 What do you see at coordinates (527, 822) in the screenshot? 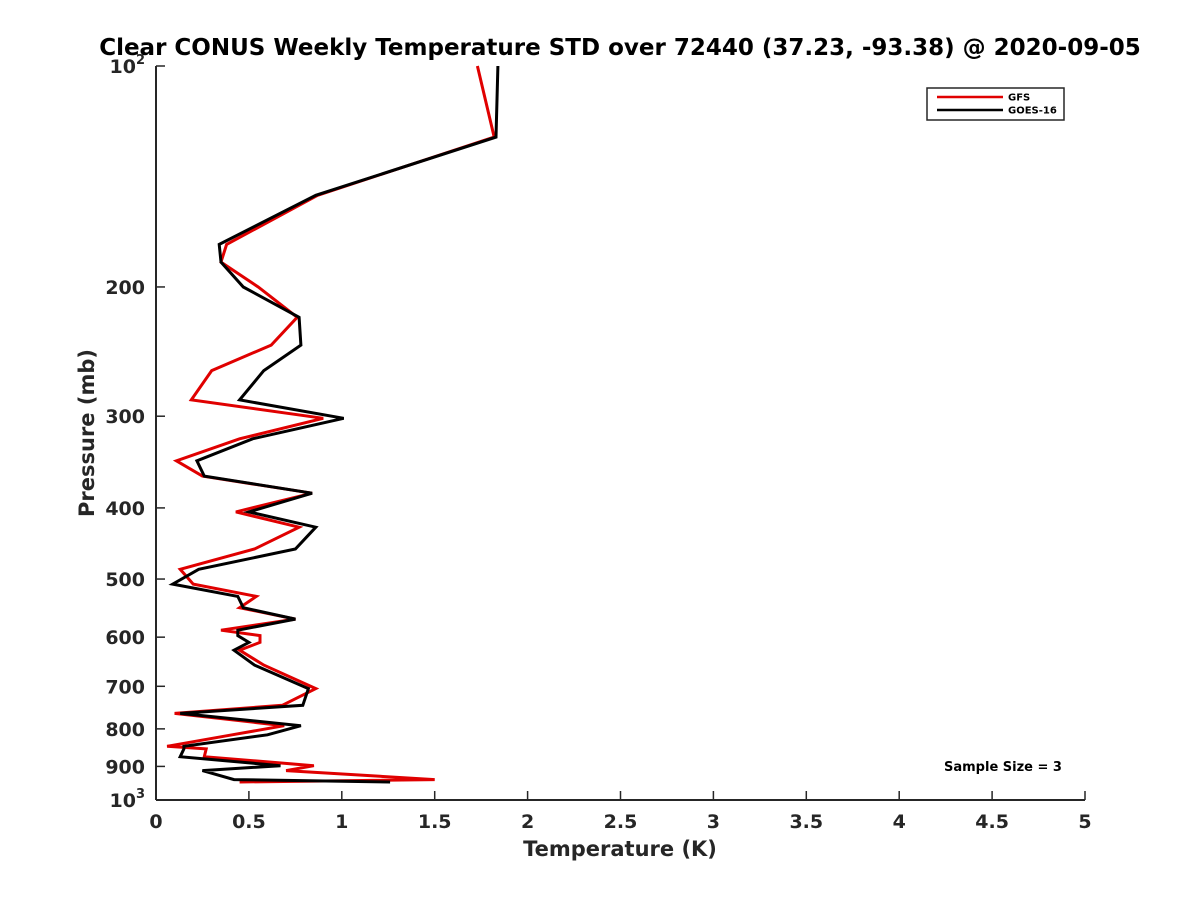
I see `x-tick-label: 2` at bounding box center [527, 822].